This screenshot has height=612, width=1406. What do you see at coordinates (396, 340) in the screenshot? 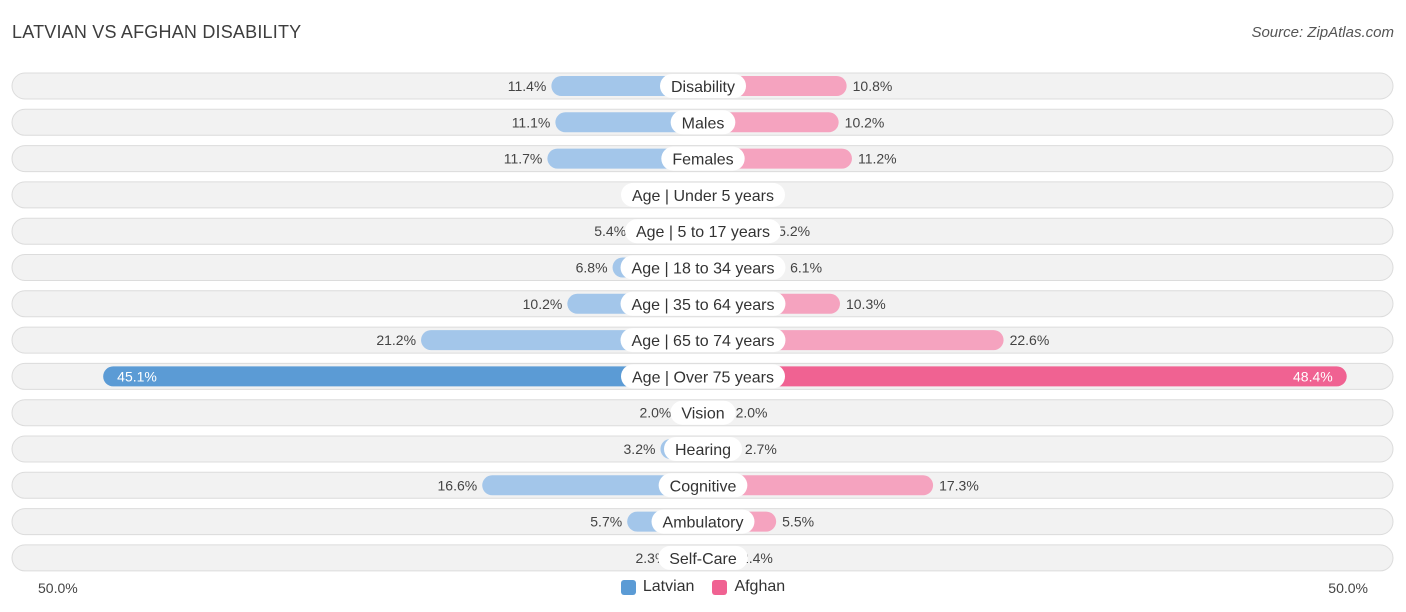
I see `value-label-latvian: 21.2%` at bounding box center [396, 340].